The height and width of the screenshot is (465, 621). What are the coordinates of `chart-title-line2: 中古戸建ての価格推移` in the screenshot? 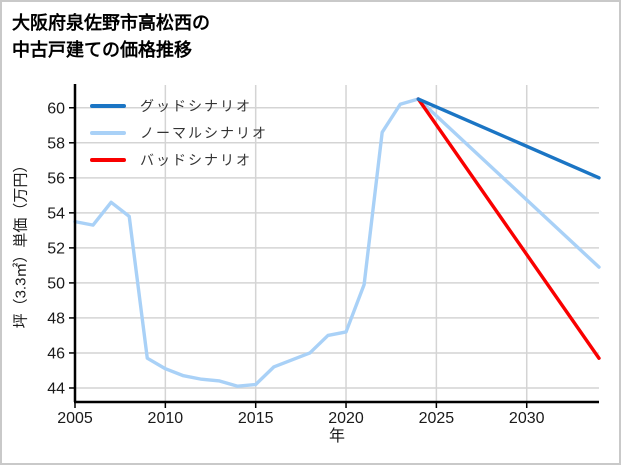 It's located at (102, 50).